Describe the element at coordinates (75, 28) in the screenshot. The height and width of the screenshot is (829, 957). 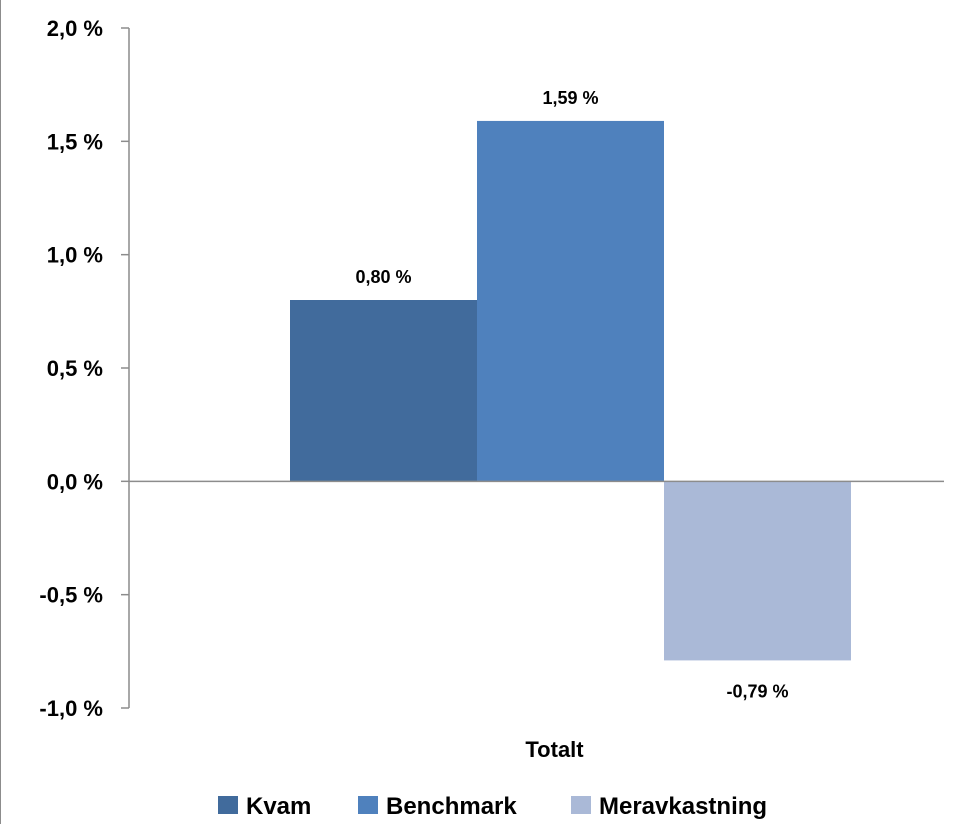
I see `y-tick-label: 2,0 %` at that location.